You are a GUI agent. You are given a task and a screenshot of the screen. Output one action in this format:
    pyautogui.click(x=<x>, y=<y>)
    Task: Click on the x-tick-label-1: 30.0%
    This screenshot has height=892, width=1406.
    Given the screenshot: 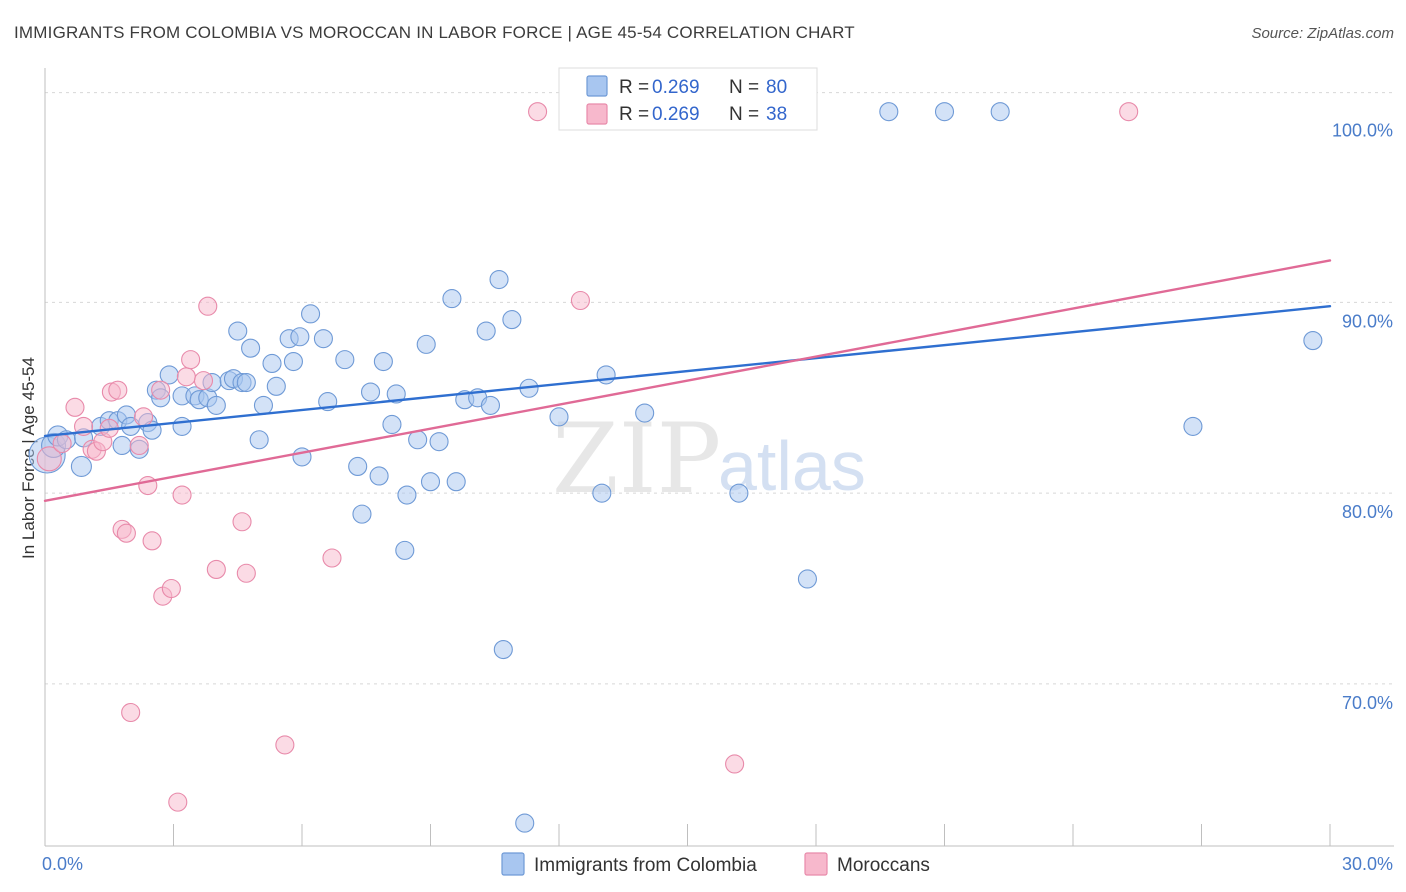 What is the action you would take?
    pyautogui.click(x=1367, y=864)
    